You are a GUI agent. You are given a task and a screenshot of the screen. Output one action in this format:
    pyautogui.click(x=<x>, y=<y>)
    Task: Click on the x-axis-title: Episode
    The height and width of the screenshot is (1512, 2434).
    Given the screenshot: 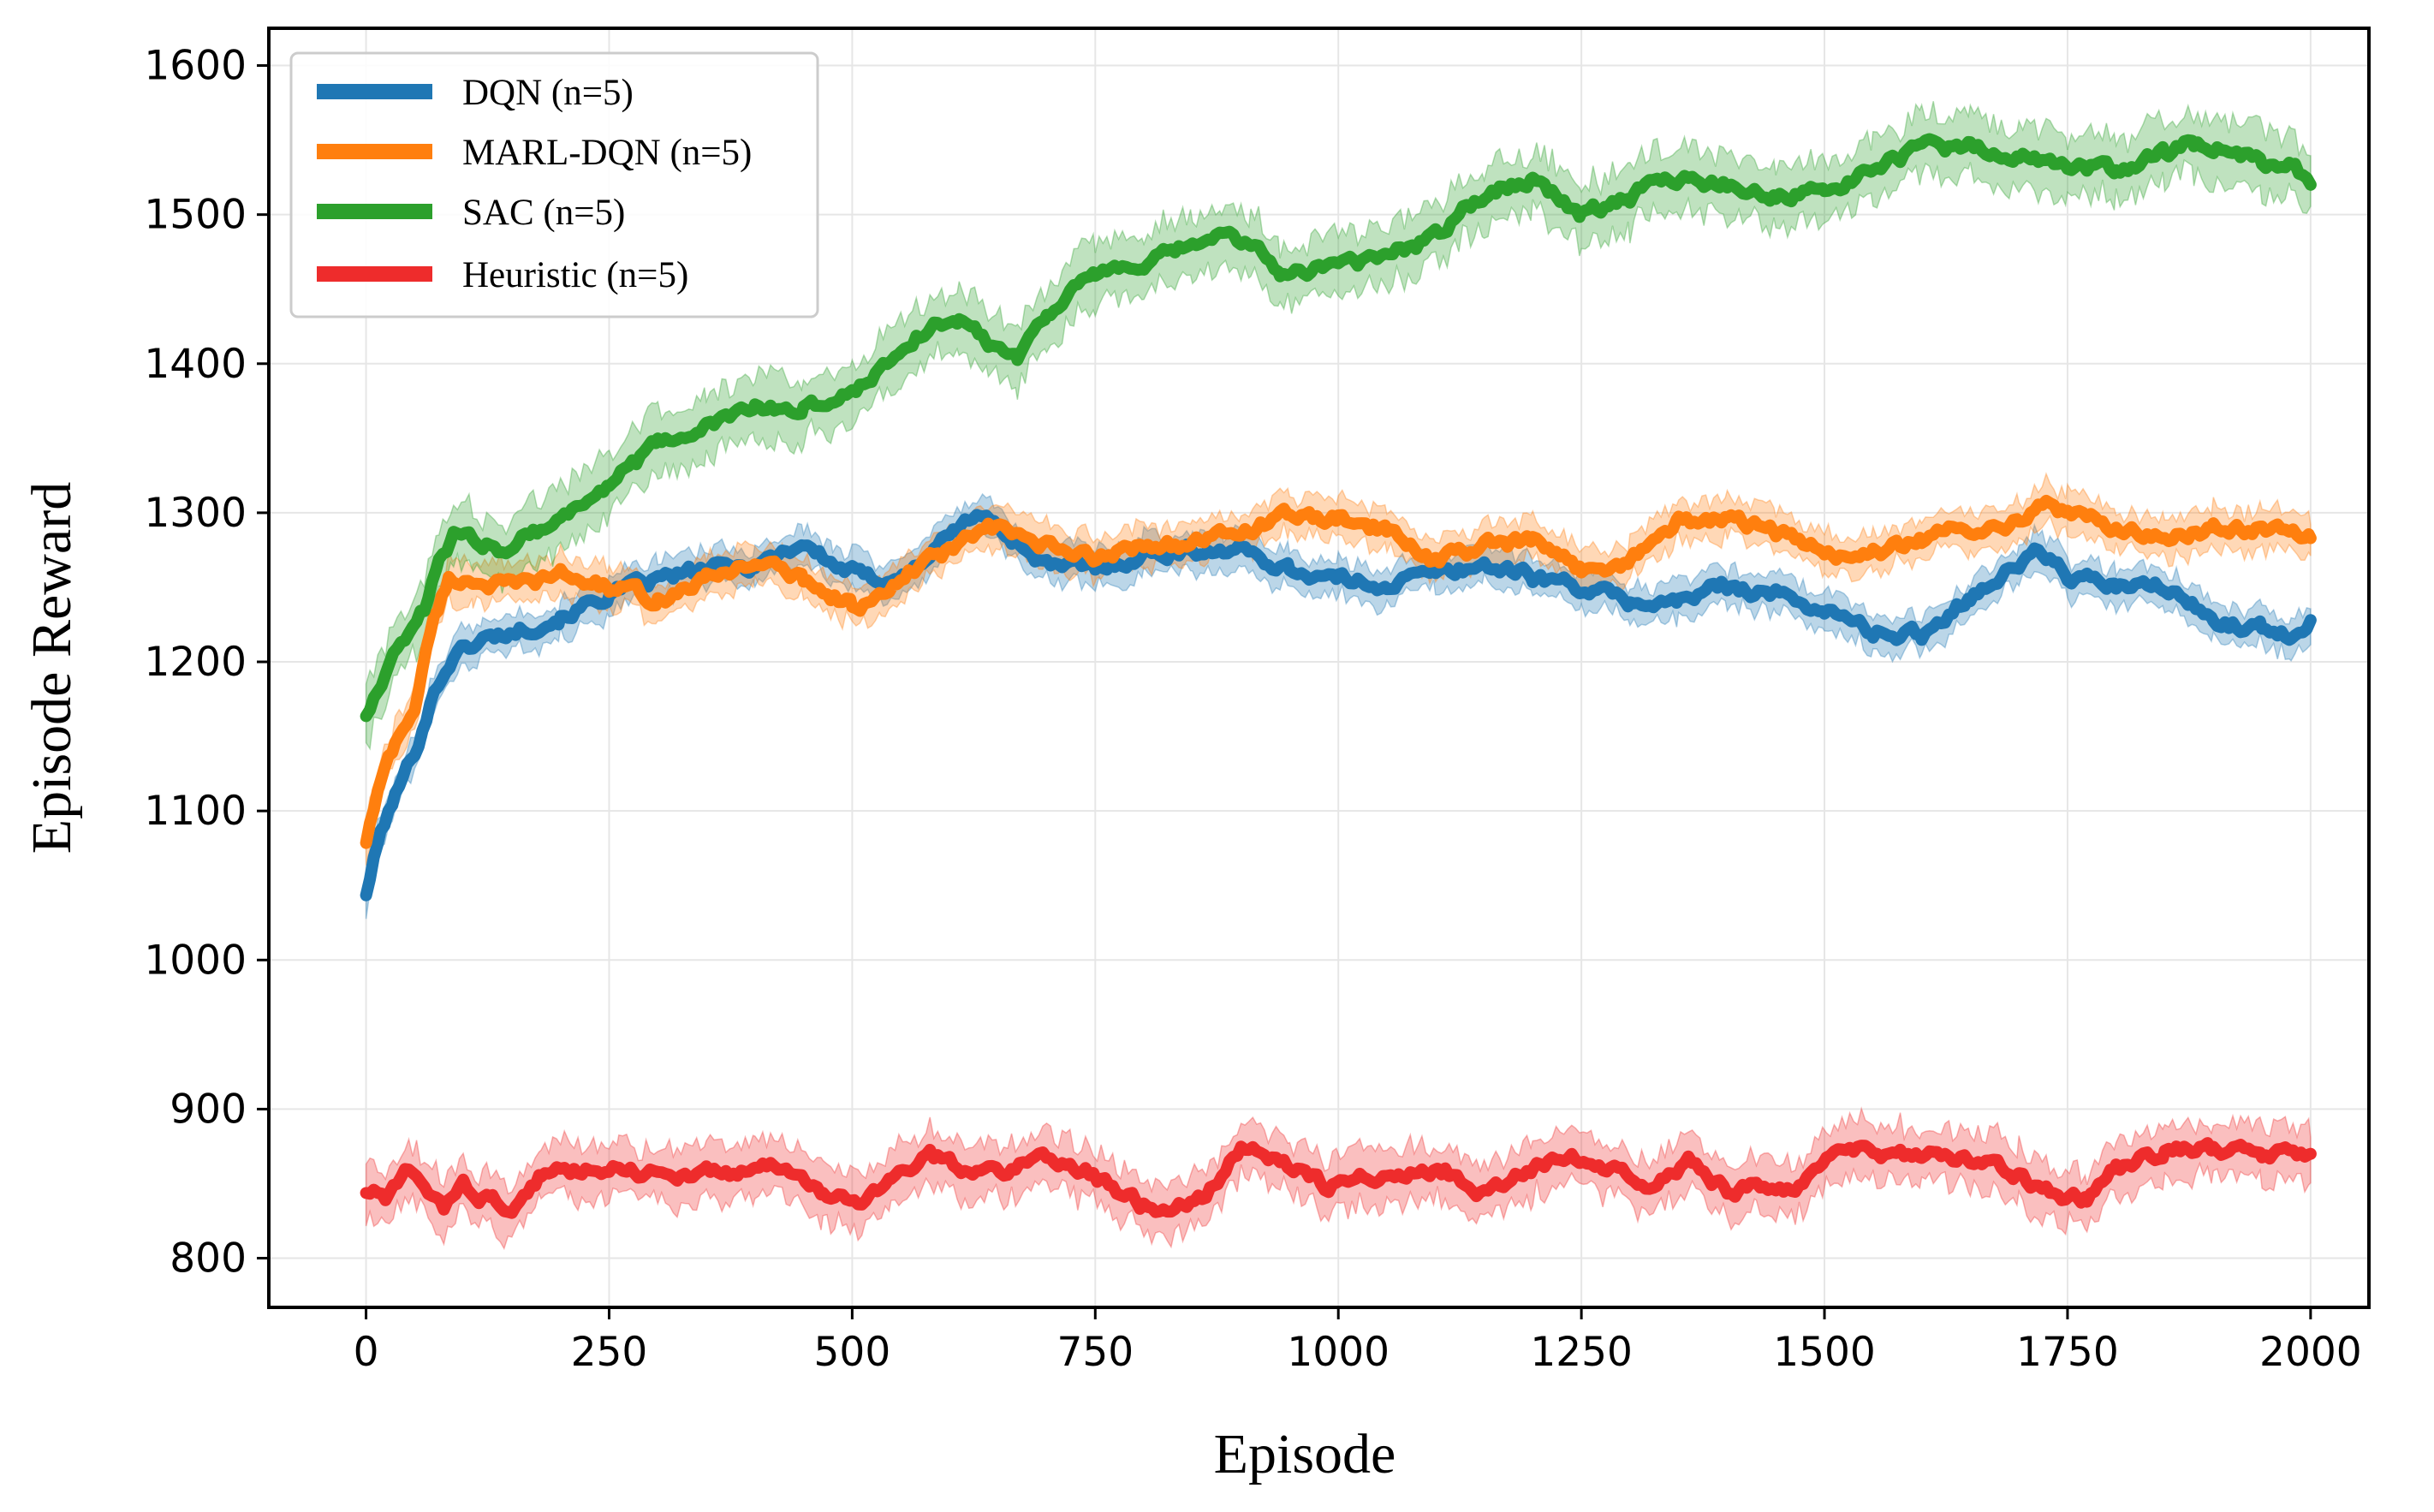 What is the action you would take?
    pyautogui.click(x=1305, y=1454)
    